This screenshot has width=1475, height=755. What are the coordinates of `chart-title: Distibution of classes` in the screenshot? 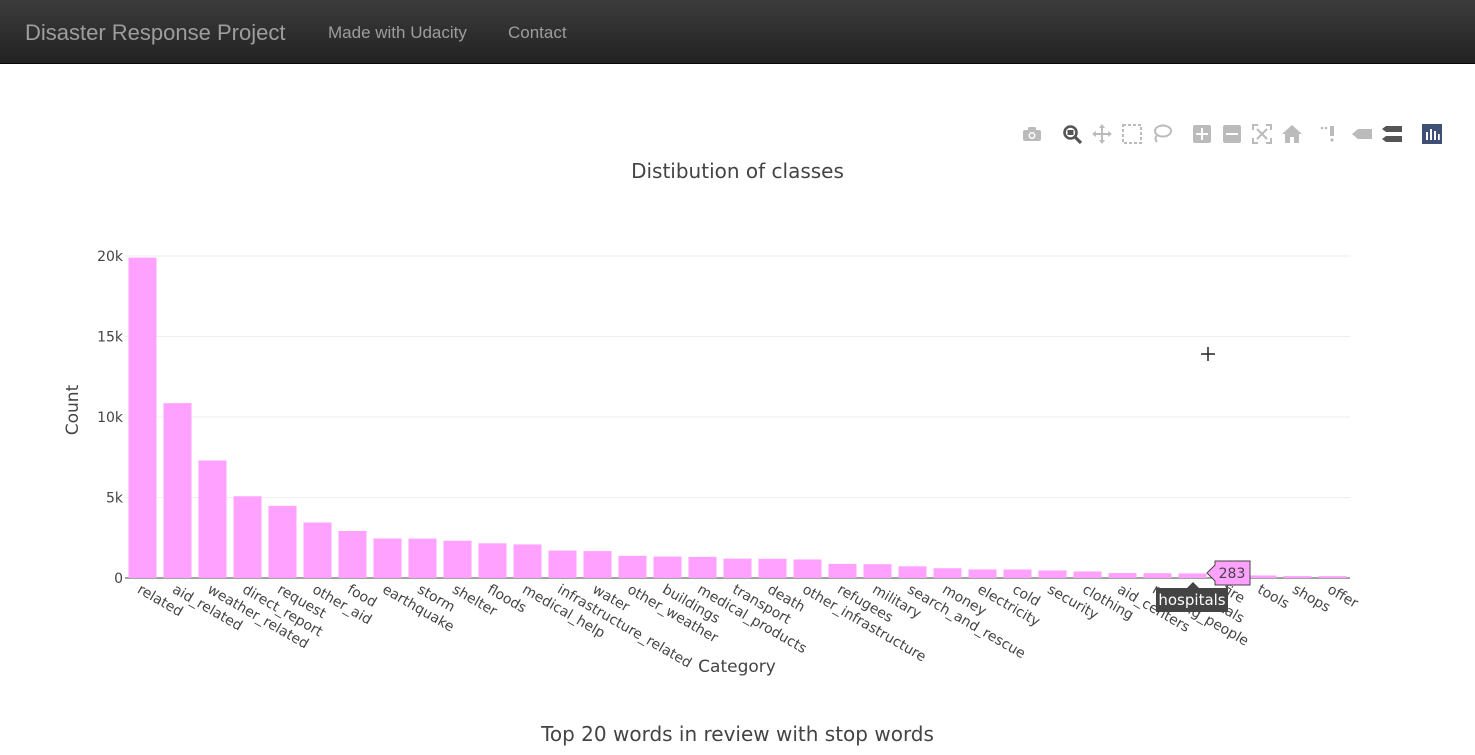 It's located at (737, 171).